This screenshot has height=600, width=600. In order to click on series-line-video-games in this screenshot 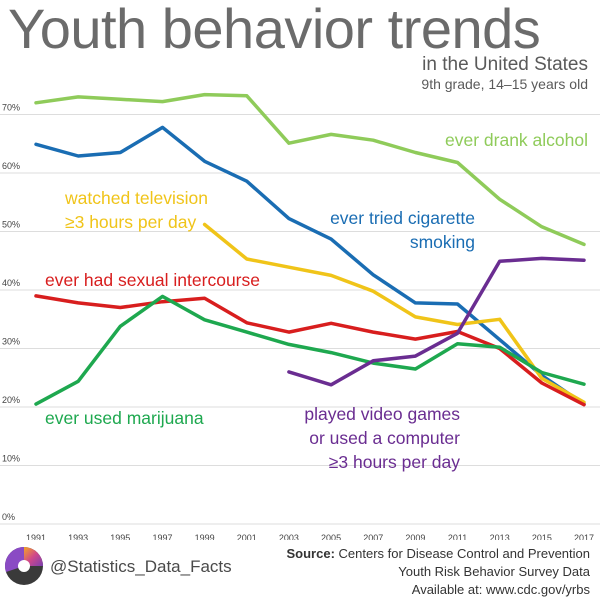, I will do `click(436, 321)`.